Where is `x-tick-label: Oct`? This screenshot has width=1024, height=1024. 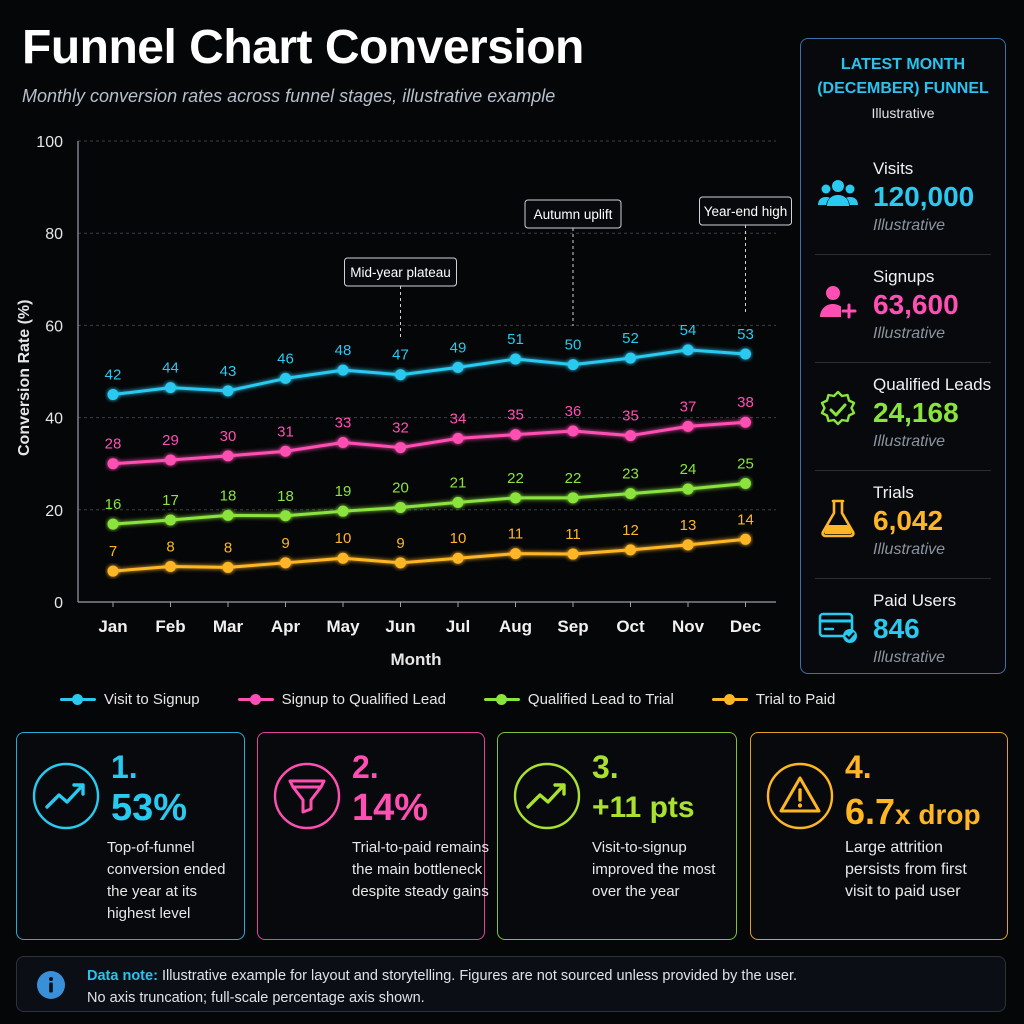
x-tick-label: Oct is located at coordinates (630, 626).